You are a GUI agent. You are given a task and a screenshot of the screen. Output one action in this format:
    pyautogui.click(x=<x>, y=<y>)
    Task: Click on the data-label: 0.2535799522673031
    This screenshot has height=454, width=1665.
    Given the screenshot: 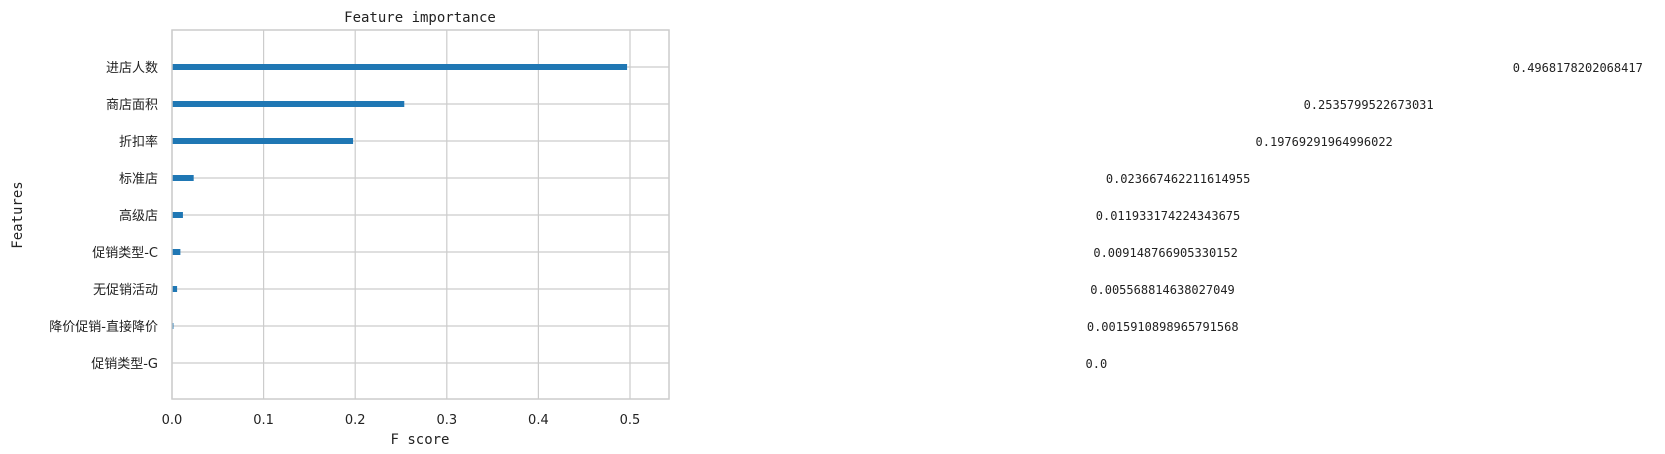 What is the action you would take?
    pyautogui.click(x=1369, y=105)
    